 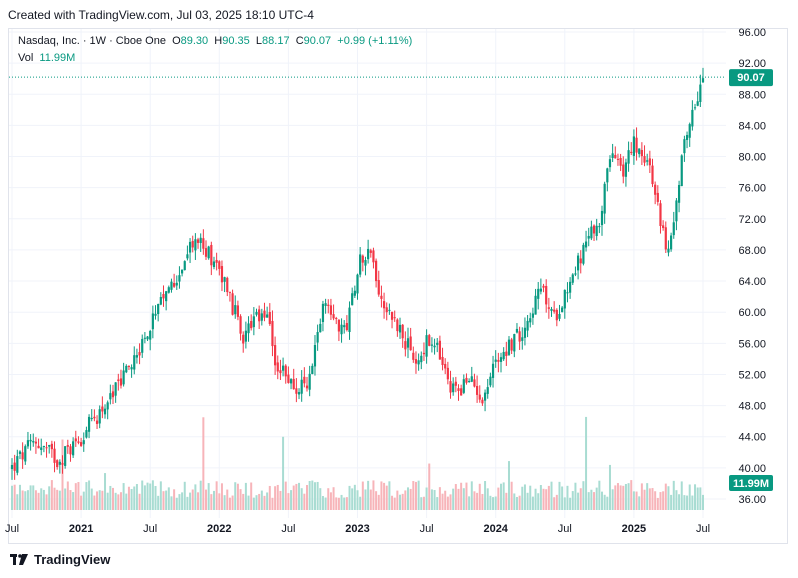 I want to click on last-price-badge, so click(x=751, y=78).